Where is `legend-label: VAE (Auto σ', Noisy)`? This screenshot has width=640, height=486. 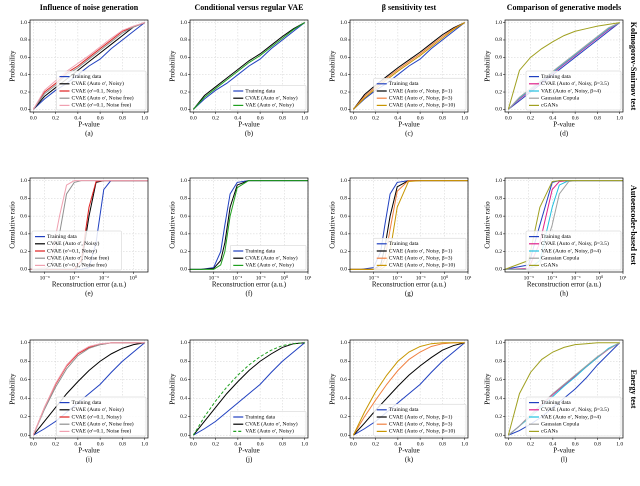 legend-label: VAE (Auto σ', Noisy) is located at coordinates (269, 431).